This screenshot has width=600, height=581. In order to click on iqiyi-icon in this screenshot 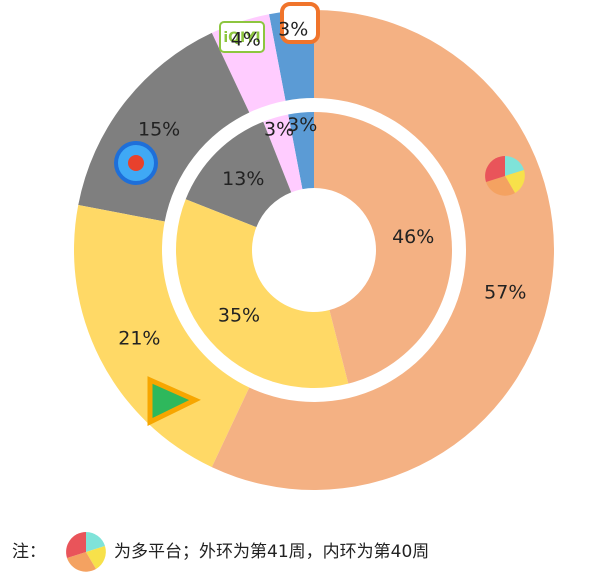, I will do `click(242, 37)`.